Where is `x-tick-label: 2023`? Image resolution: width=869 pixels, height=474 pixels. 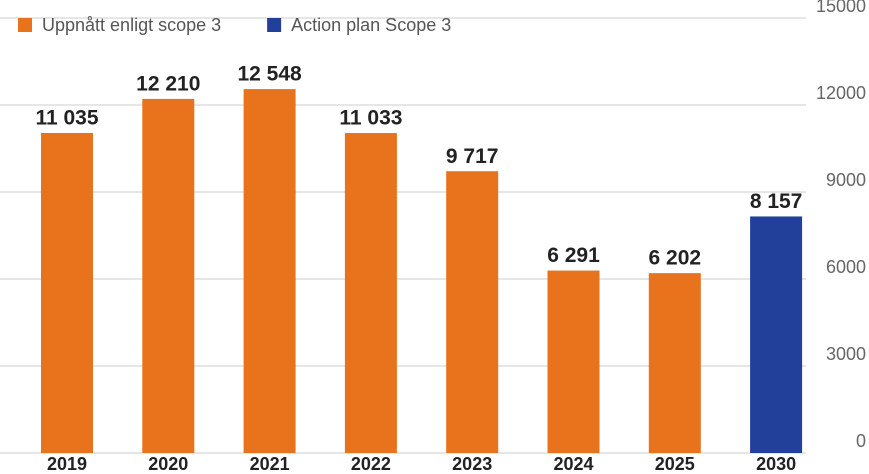 x-tick-label: 2023 is located at coordinates (472, 464).